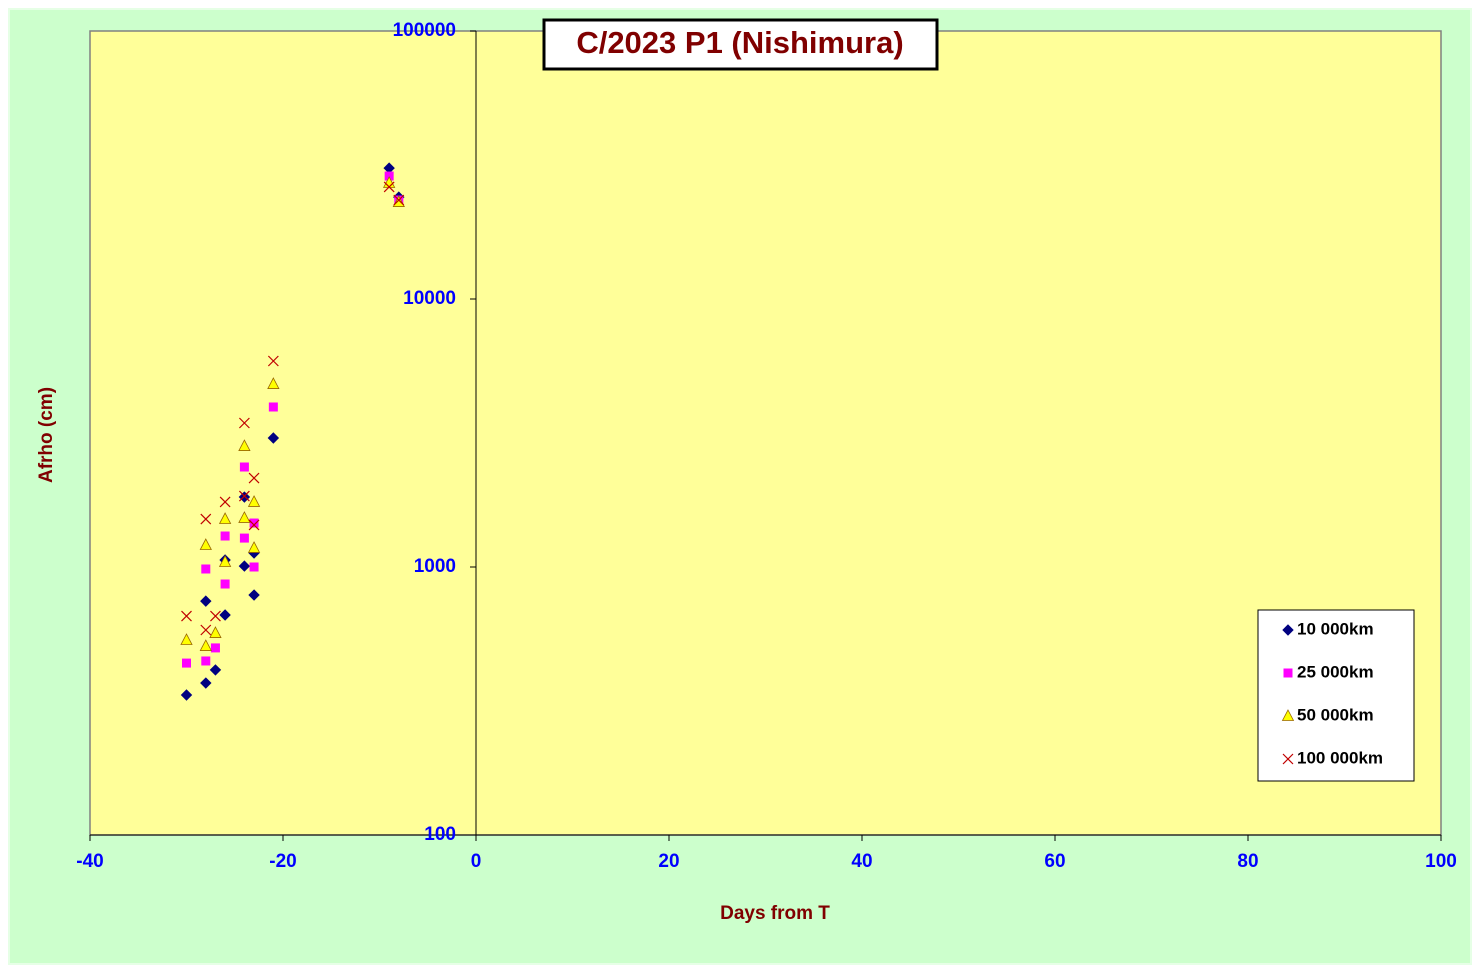  Describe the element at coordinates (440, 834) in the screenshot. I see `y-tick-label: 100` at that location.